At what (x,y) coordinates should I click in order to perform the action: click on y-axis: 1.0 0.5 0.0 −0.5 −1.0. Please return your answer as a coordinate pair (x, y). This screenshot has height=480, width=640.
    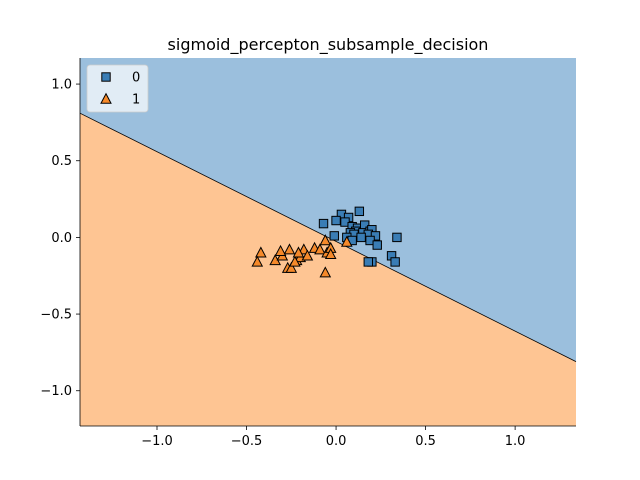
    Looking at the image, I should click on (60, 242).